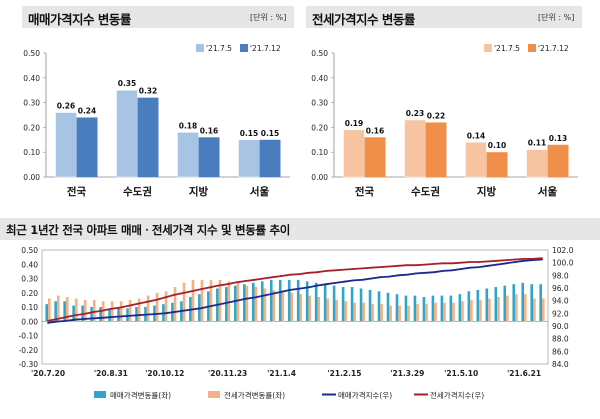  Describe the element at coordinates (29, 350) in the screenshot. I see `trend-left-tick-label: -0.20` at that location.